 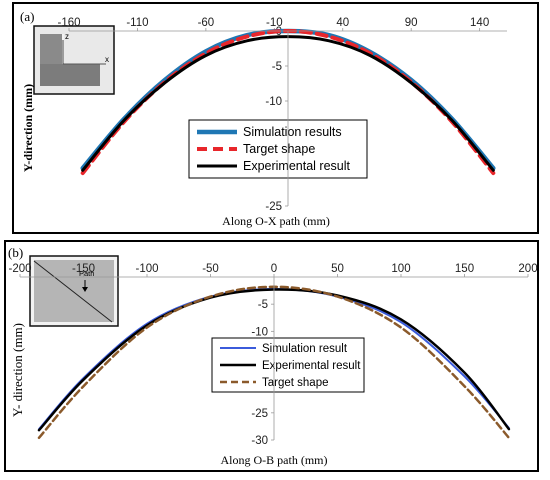 What do you see at coordinates (292, 132) in the screenshot?
I see `legend-label: Simulation results` at bounding box center [292, 132].